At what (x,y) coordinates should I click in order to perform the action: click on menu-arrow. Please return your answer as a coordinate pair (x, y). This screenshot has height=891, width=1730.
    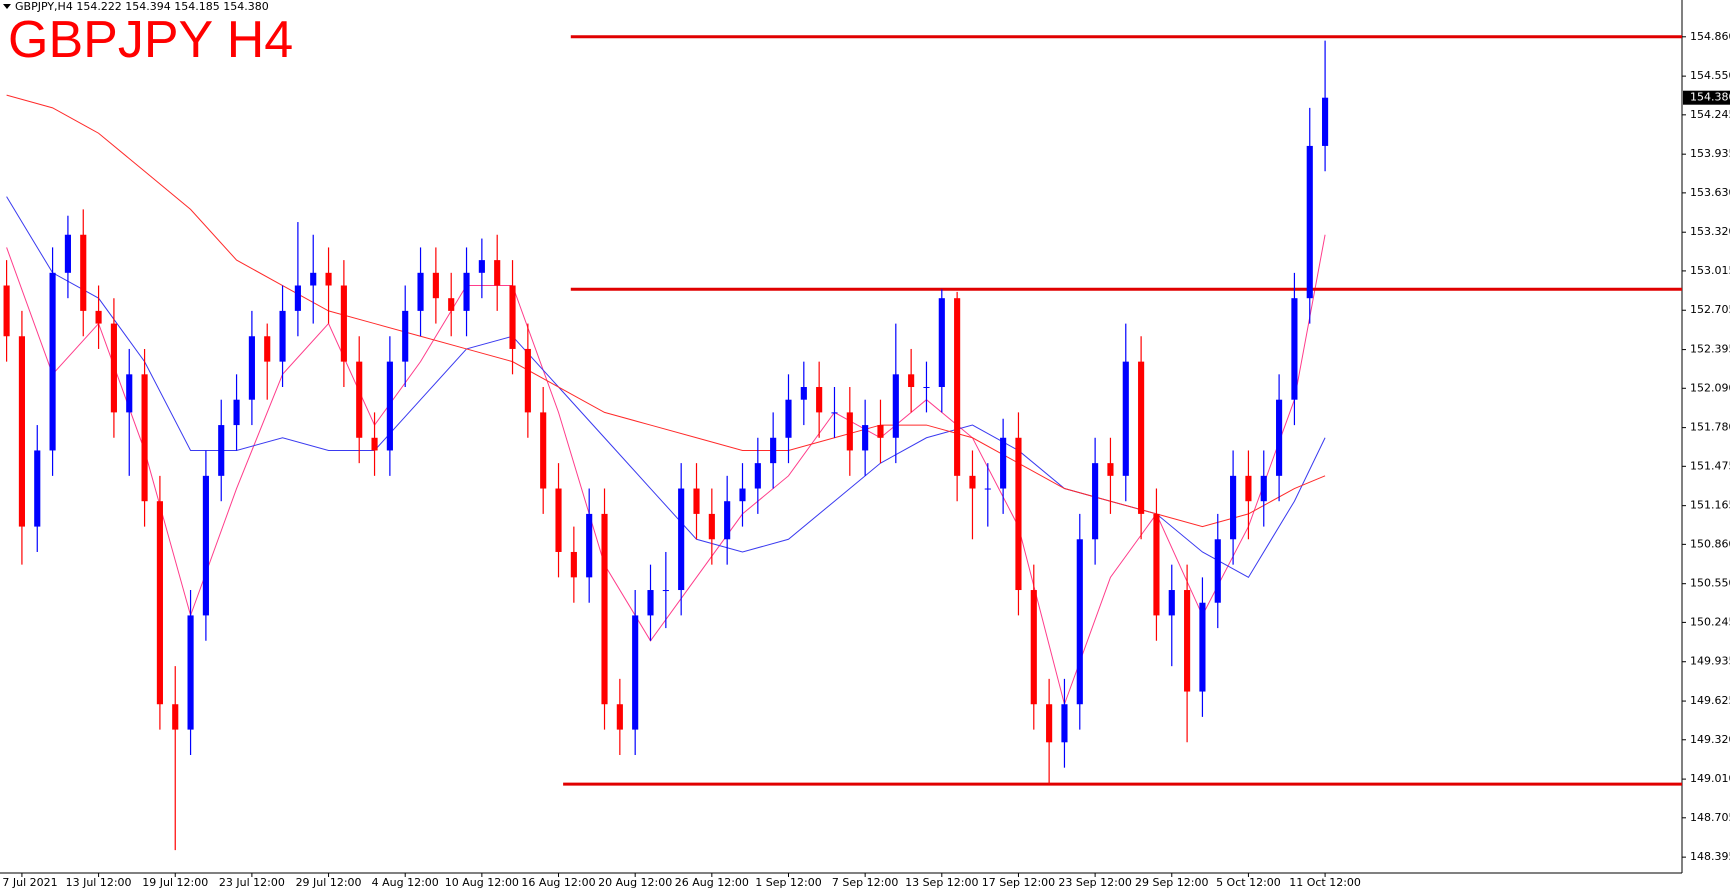
    Looking at the image, I should click on (7, 6).